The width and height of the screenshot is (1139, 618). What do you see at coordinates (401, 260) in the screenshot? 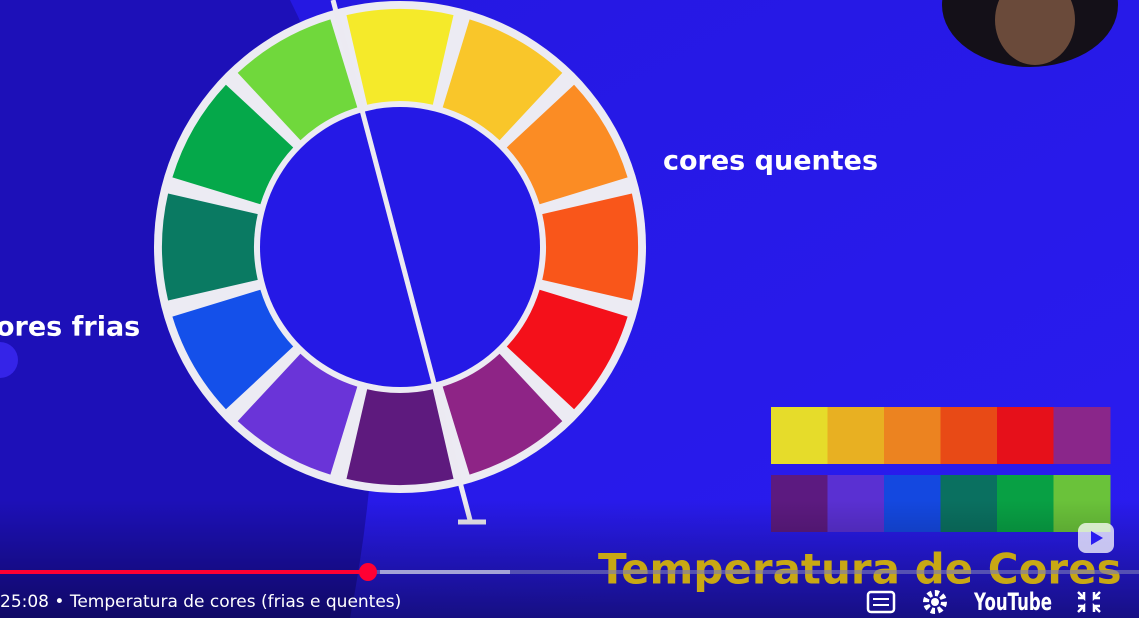
I see `pointer` at bounding box center [401, 260].